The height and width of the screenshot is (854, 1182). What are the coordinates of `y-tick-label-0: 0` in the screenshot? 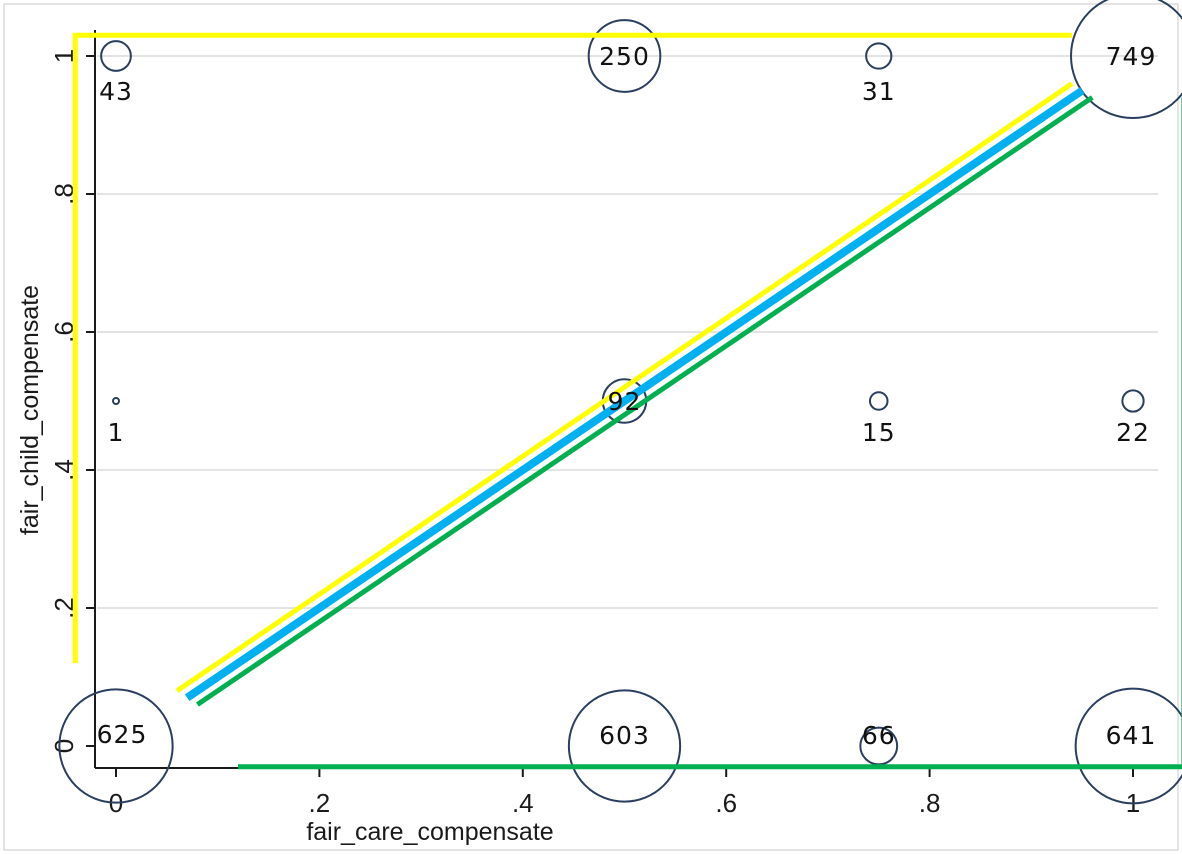 It's located at (64, 746).